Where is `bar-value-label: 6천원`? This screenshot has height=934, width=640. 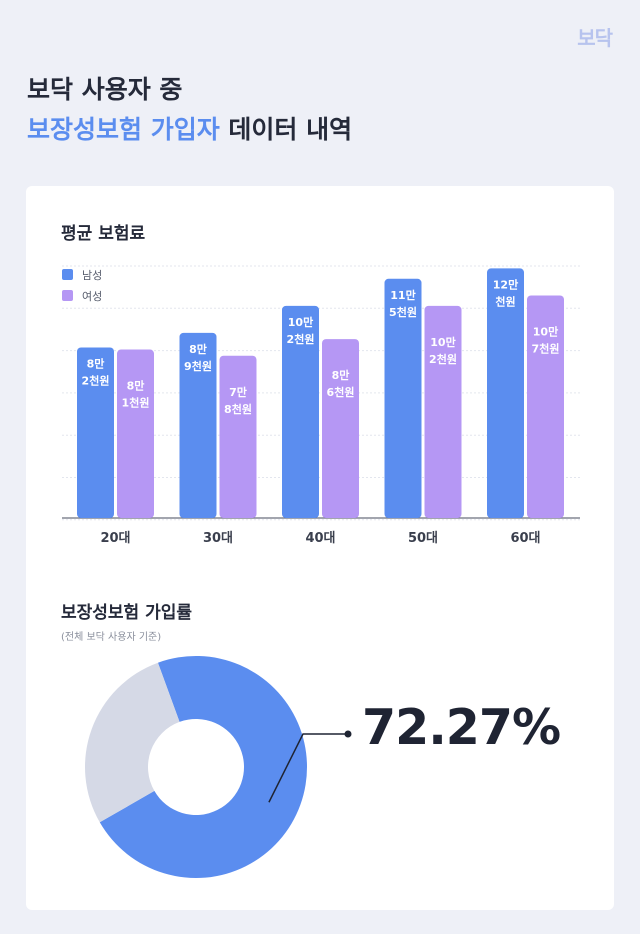
bar-value-label: 6천원 is located at coordinates (341, 392).